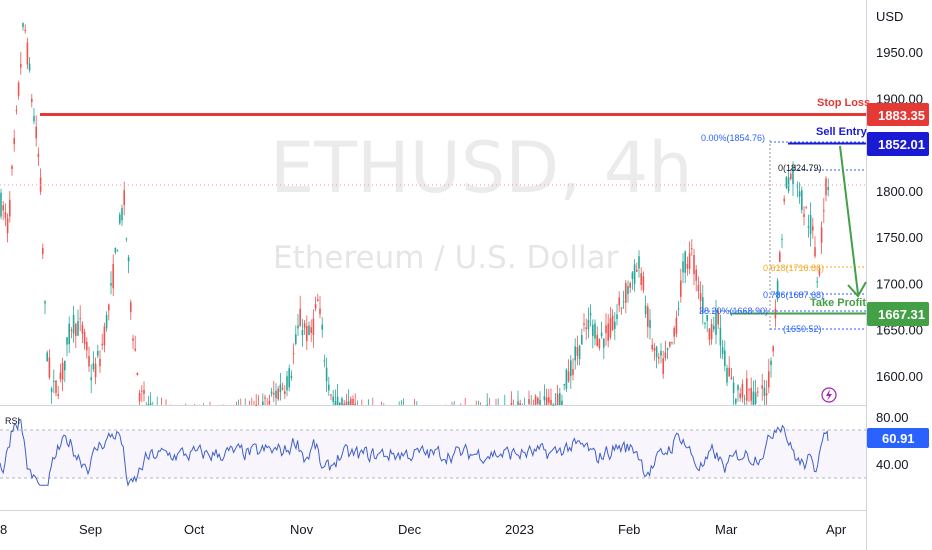 The width and height of the screenshot is (932, 550). What do you see at coordinates (853, 221) in the screenshot?
I see `projection-arrow` at bounding box center [853, 221].